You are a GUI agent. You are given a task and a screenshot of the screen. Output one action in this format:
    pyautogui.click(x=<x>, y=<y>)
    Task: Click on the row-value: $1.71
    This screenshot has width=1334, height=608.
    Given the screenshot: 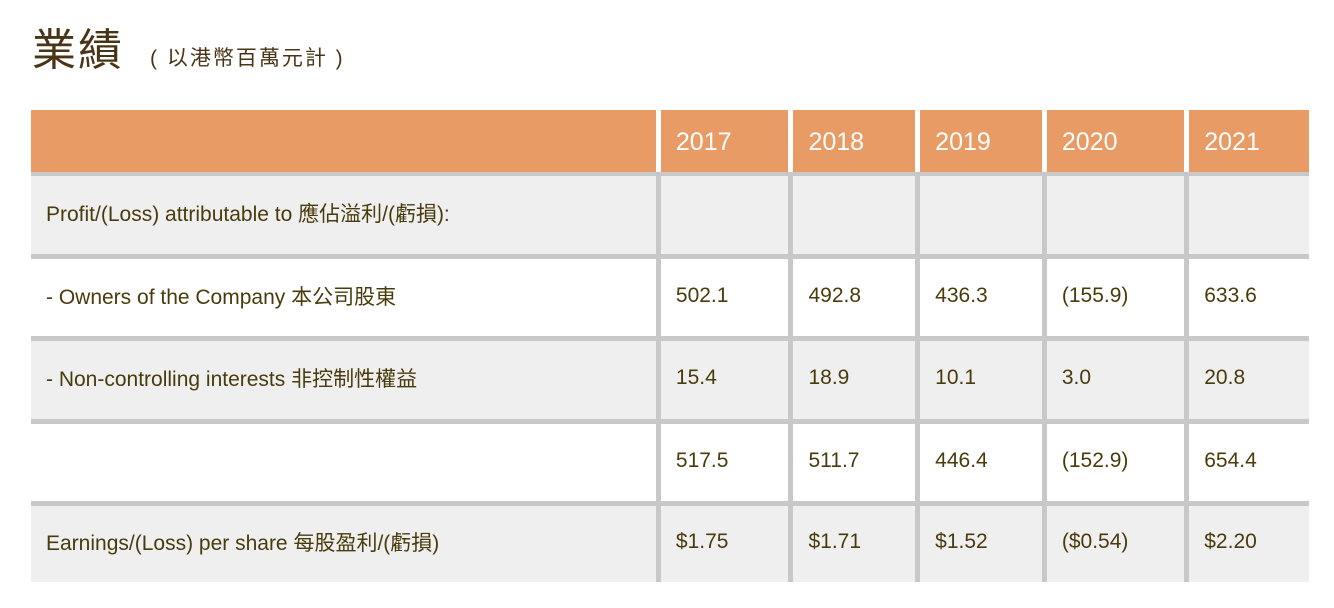 What is the action you would take?
    pyautogui.click(x=854, y=544)
    